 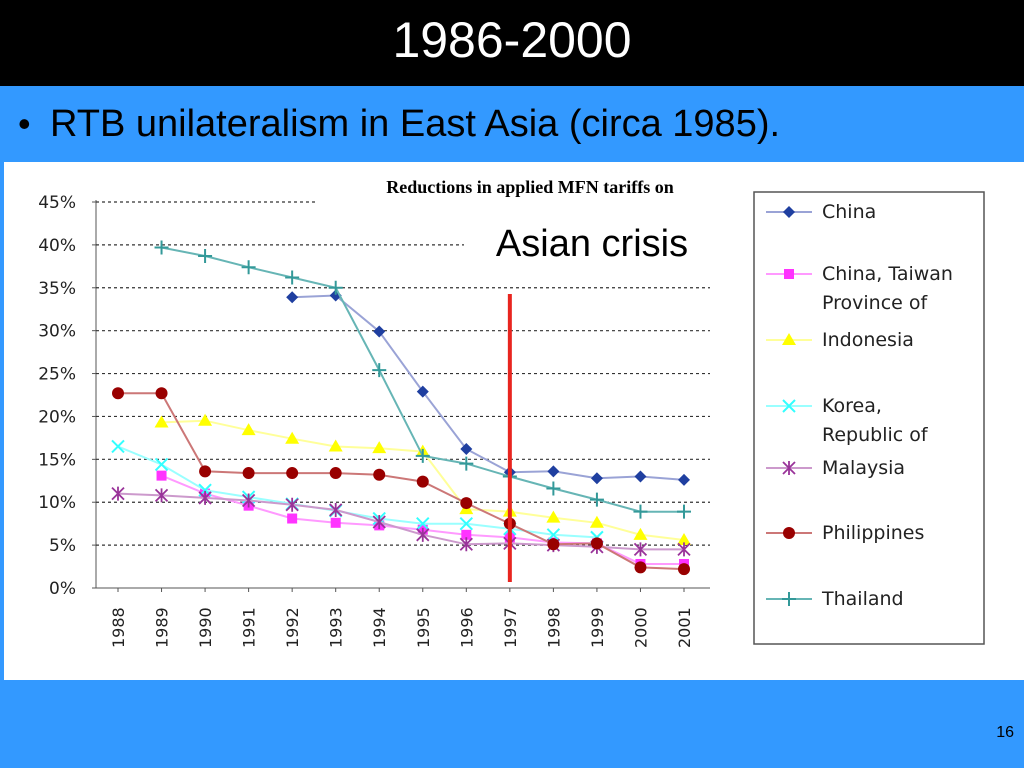 I want to click on slide-title-bar: 1986-2000, so click(x=512, y=43).